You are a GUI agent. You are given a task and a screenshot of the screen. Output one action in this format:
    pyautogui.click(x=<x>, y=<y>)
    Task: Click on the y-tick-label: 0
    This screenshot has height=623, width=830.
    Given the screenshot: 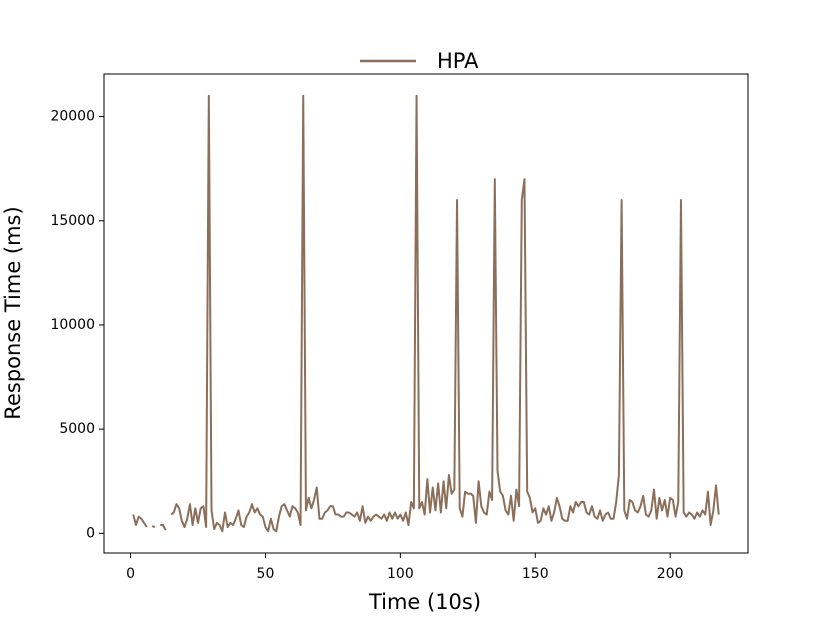 What is the action you would take?
    pyautogui.click(x=90, y=533)
    